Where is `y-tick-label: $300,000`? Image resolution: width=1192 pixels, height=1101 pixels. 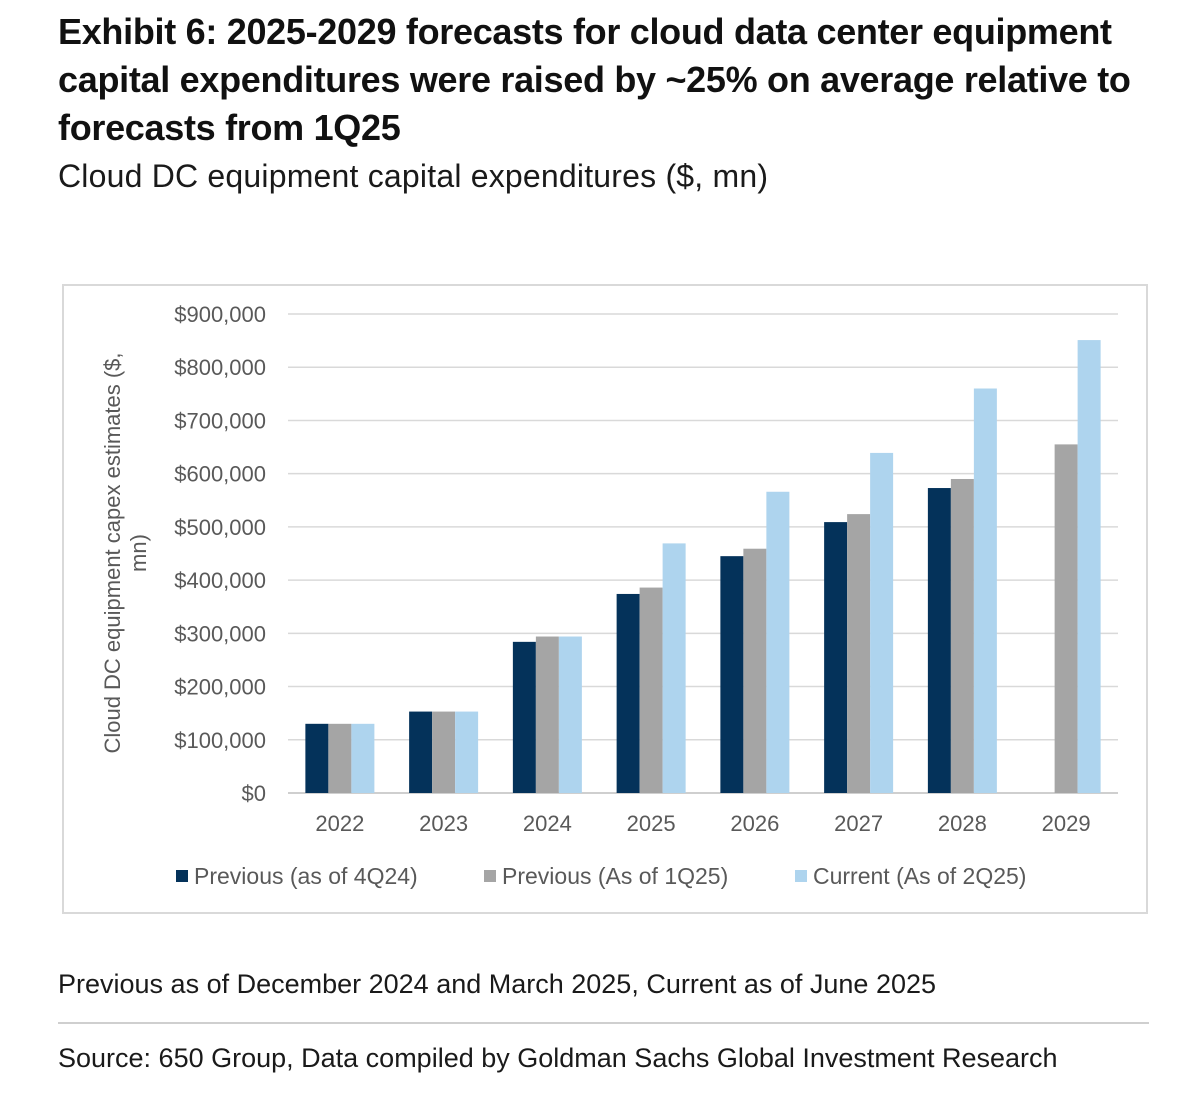 y-tick-label: $300,000 is located at coordinates (220, 633).